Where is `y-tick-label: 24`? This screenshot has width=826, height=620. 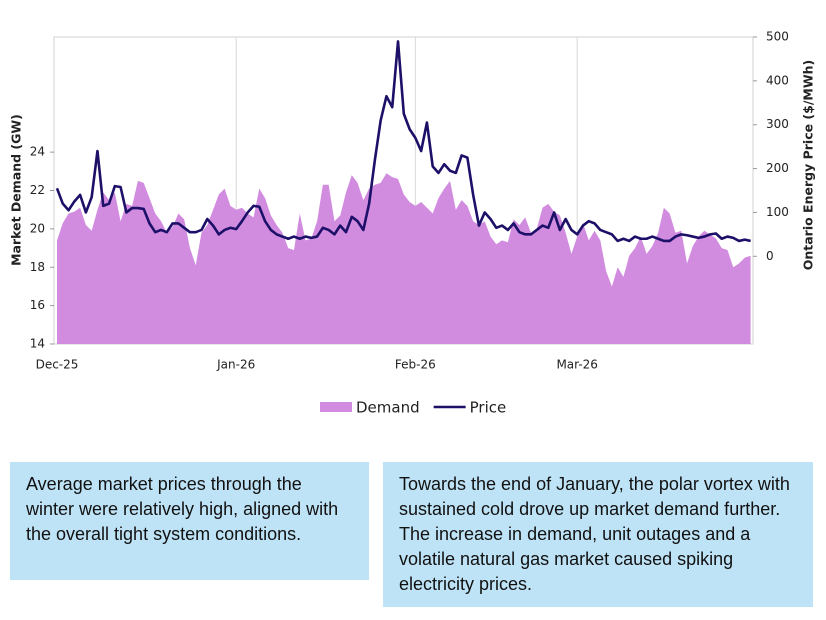 y-tick-label: 24 is located at coordinates (37, 152).